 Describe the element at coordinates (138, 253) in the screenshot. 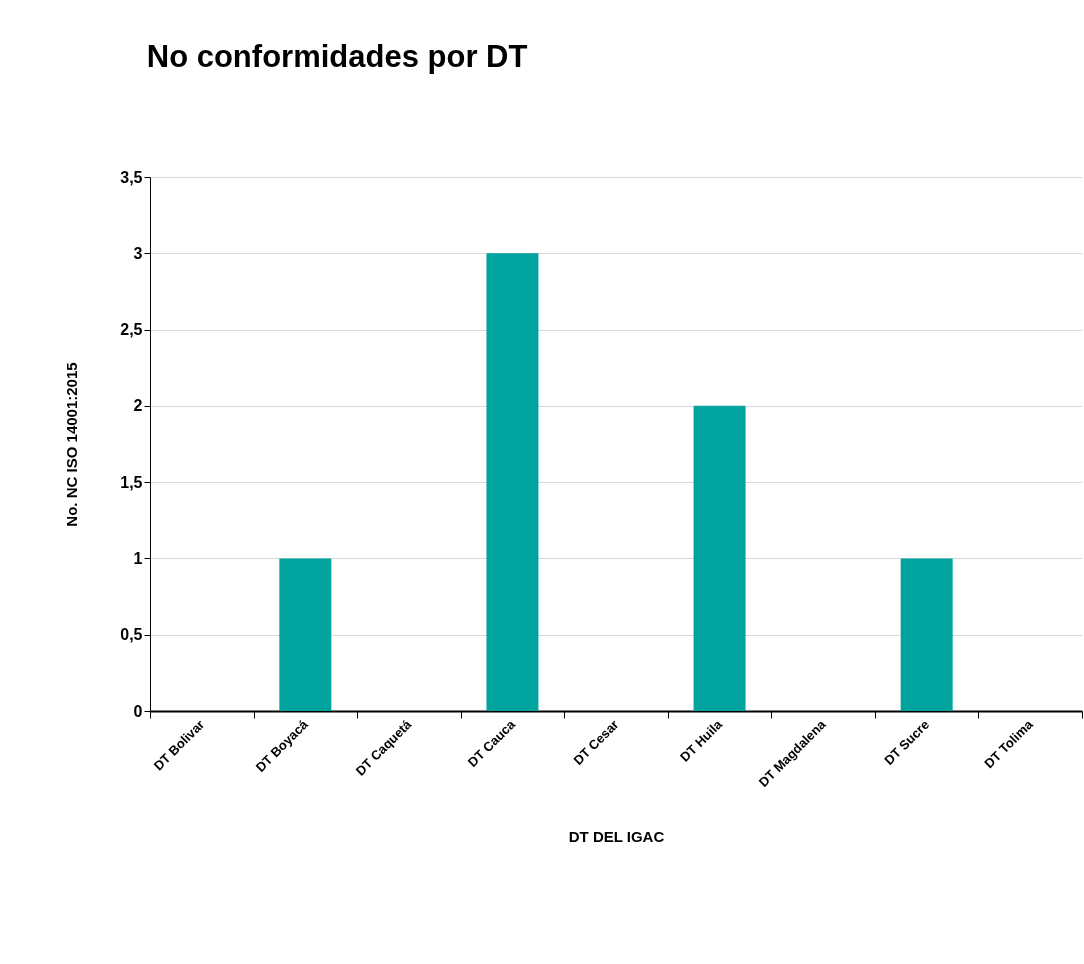

I see `y-tick-label: 3` at that location.